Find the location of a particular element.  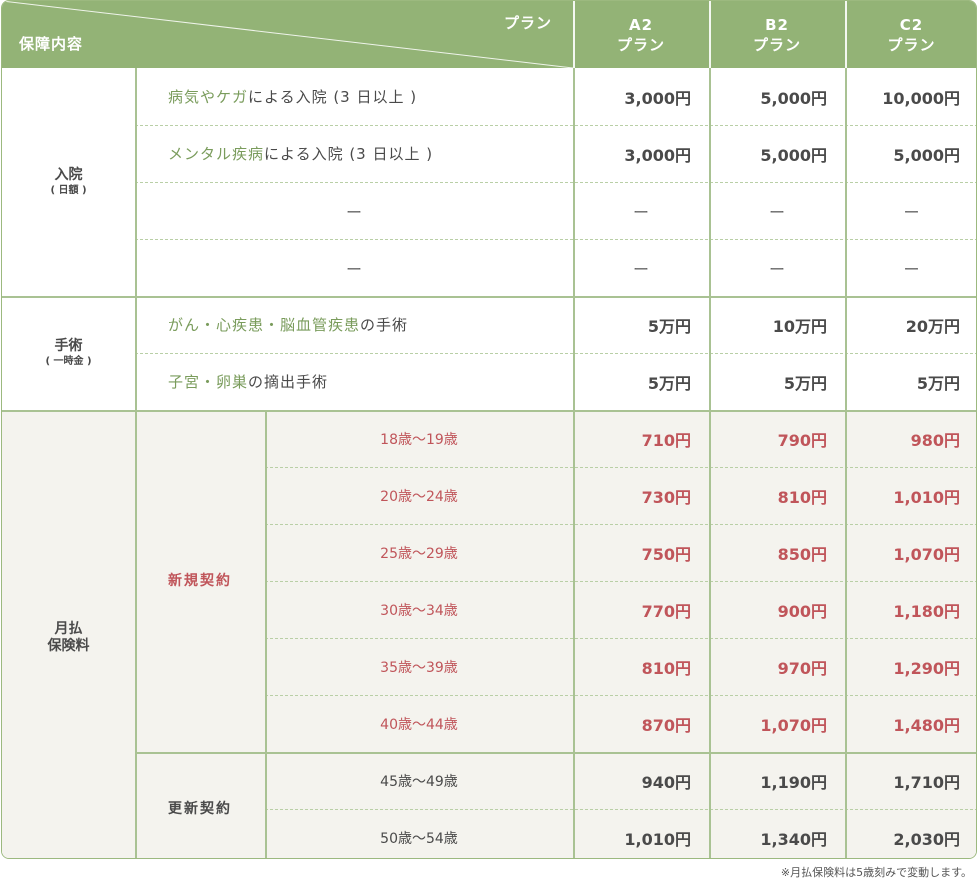

price-cell: 870円 is located at coordinates (666, 725).